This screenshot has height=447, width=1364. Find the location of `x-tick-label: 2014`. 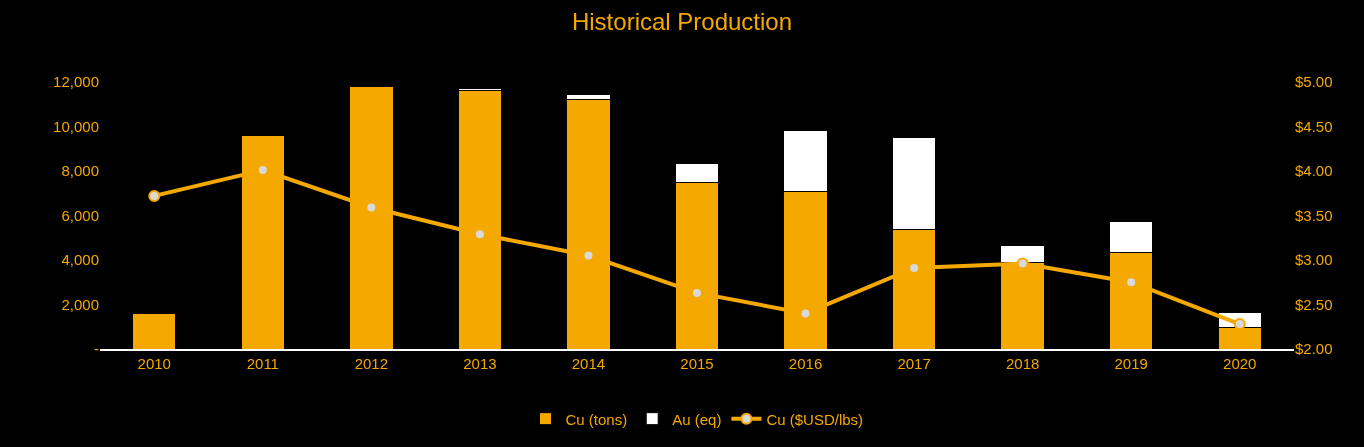

x-tick-label: 2014 is located at coordinates (588, 363).